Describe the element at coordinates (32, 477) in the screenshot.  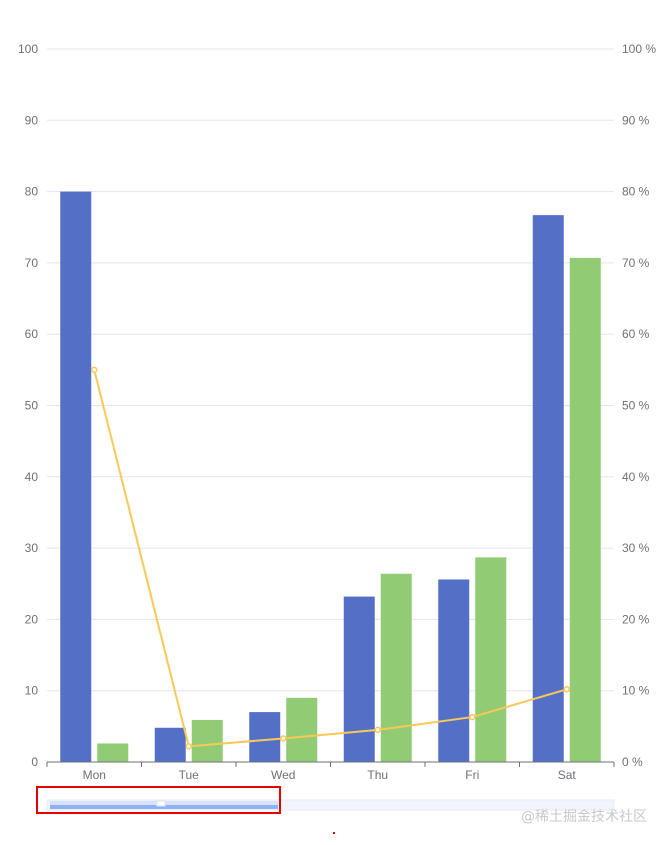
I see `y-left-tick-label: 40` at that location.